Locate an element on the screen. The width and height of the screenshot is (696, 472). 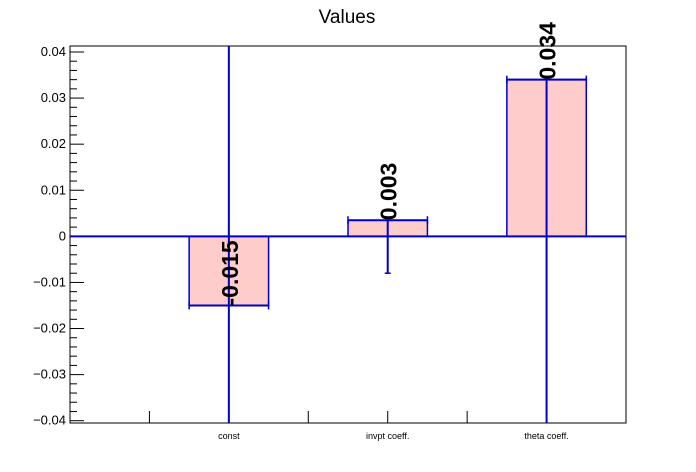
y-tick-label: 0 is located at coordinates (62, 235).